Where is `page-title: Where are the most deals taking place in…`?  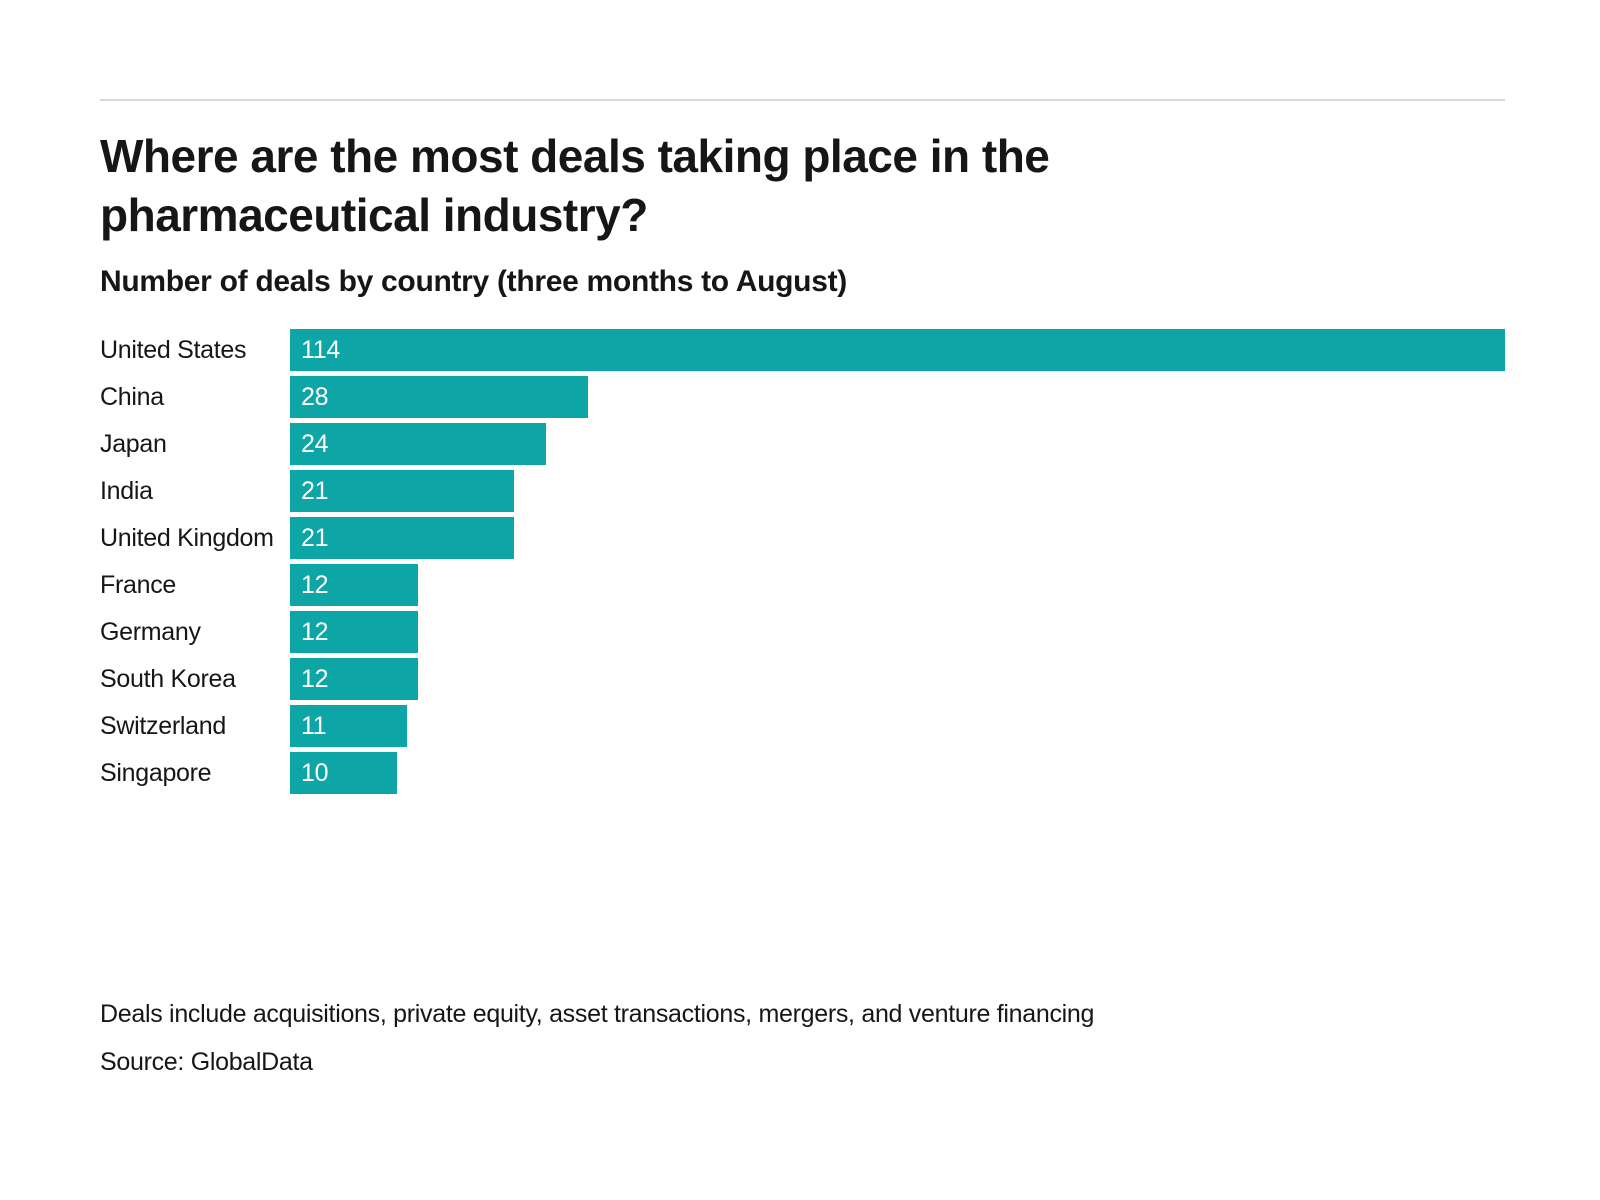 page-title: Where are the most deals taking place in… is located at coordinates (575, 185).